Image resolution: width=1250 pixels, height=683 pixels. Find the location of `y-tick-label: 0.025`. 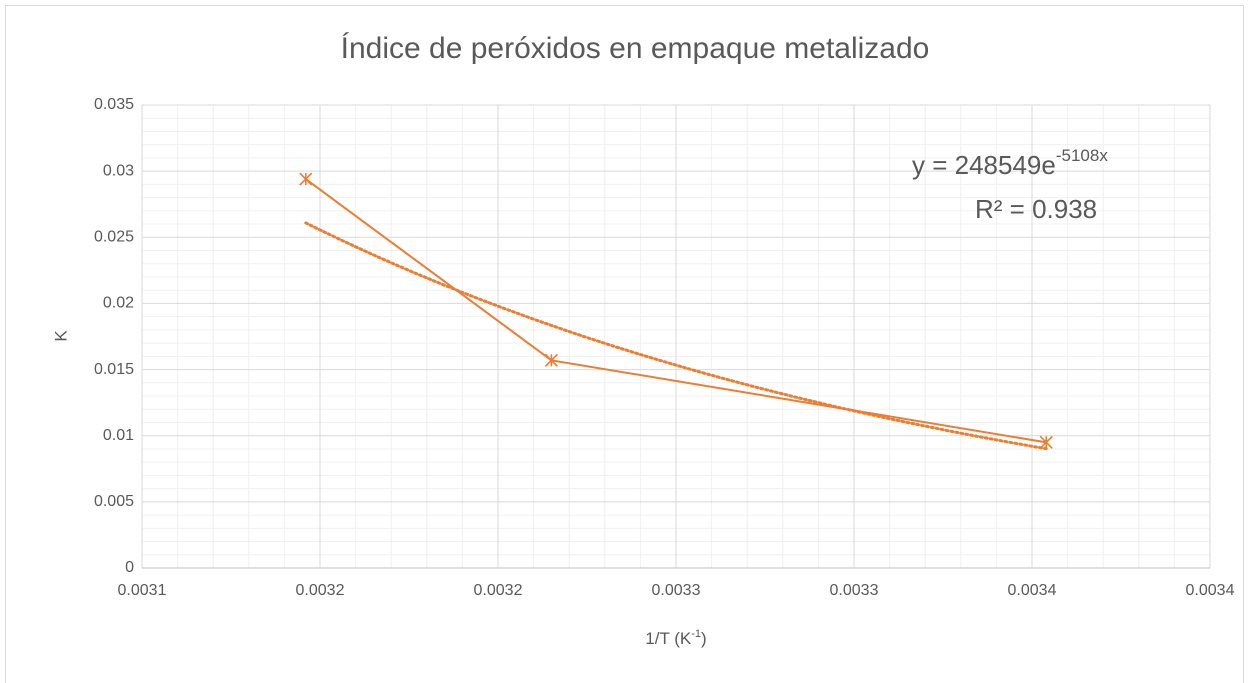

y-tick-label: 0.025 is located at coordinates (114, 237).